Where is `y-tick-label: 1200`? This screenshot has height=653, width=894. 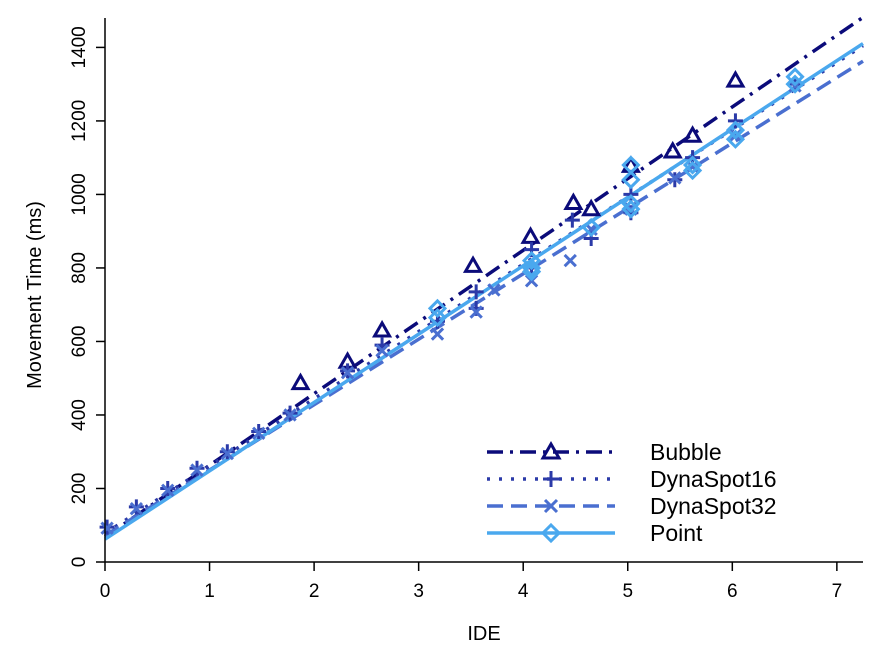 y-tick-label: 1200 is located at coordinates (79, 121).